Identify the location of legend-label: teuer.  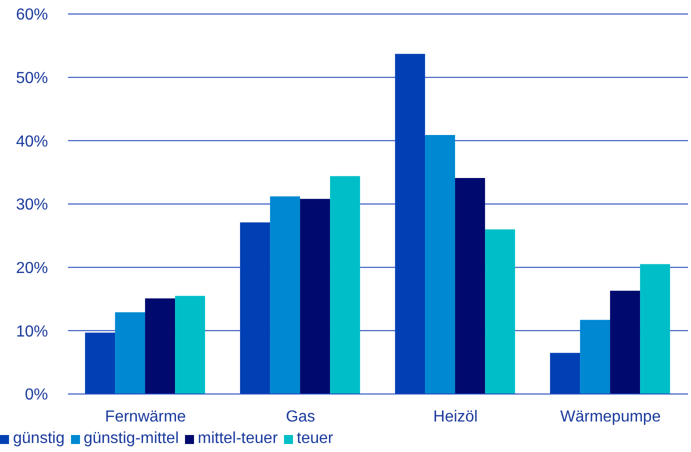
(315, 439).